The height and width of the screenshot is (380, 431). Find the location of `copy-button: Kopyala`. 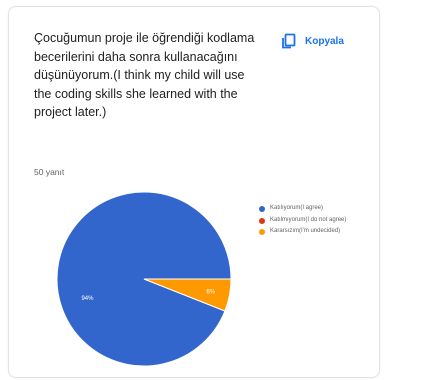

copy-button: Kopyala is located at coordinates (312, 41).